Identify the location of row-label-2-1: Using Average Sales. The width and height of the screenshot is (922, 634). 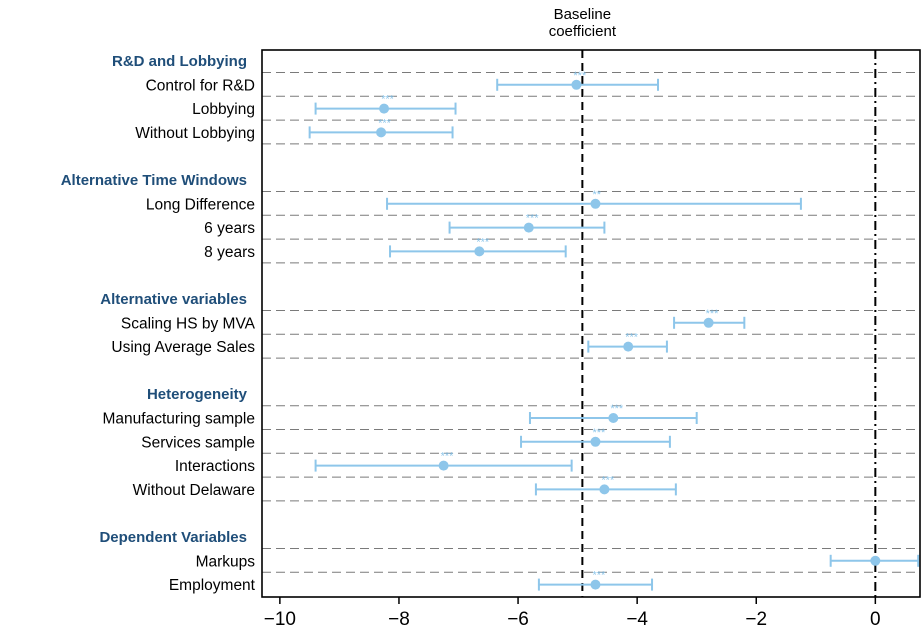
(183, 347).